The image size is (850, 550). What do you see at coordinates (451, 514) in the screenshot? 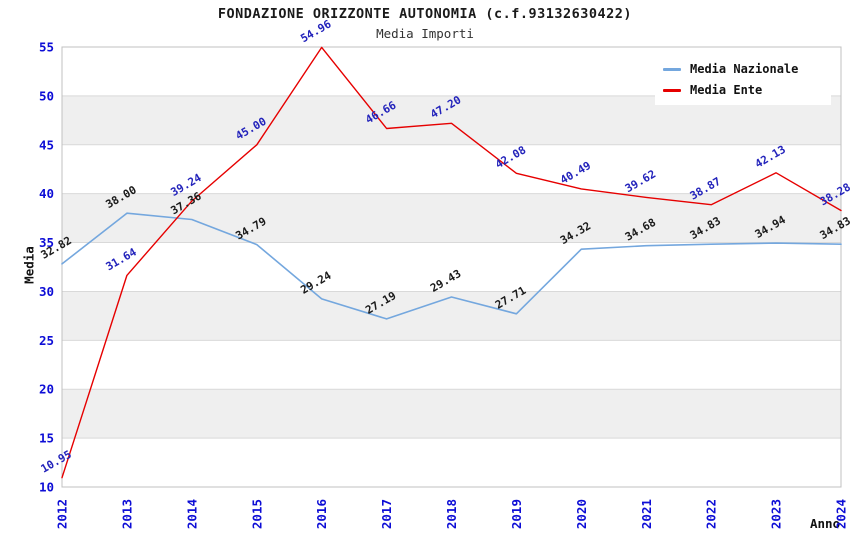
I see `x-tick-label: 2018` at bounding box center [451, 514].